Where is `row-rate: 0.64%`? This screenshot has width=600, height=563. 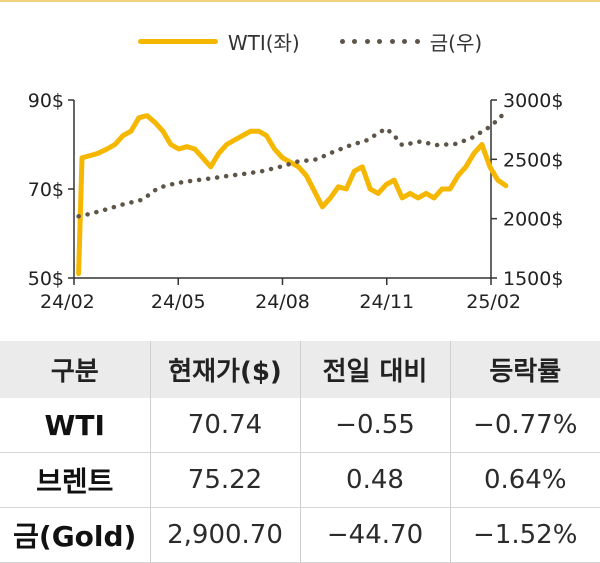 row-rate: 0.64% is located at coordinates (525, 480).